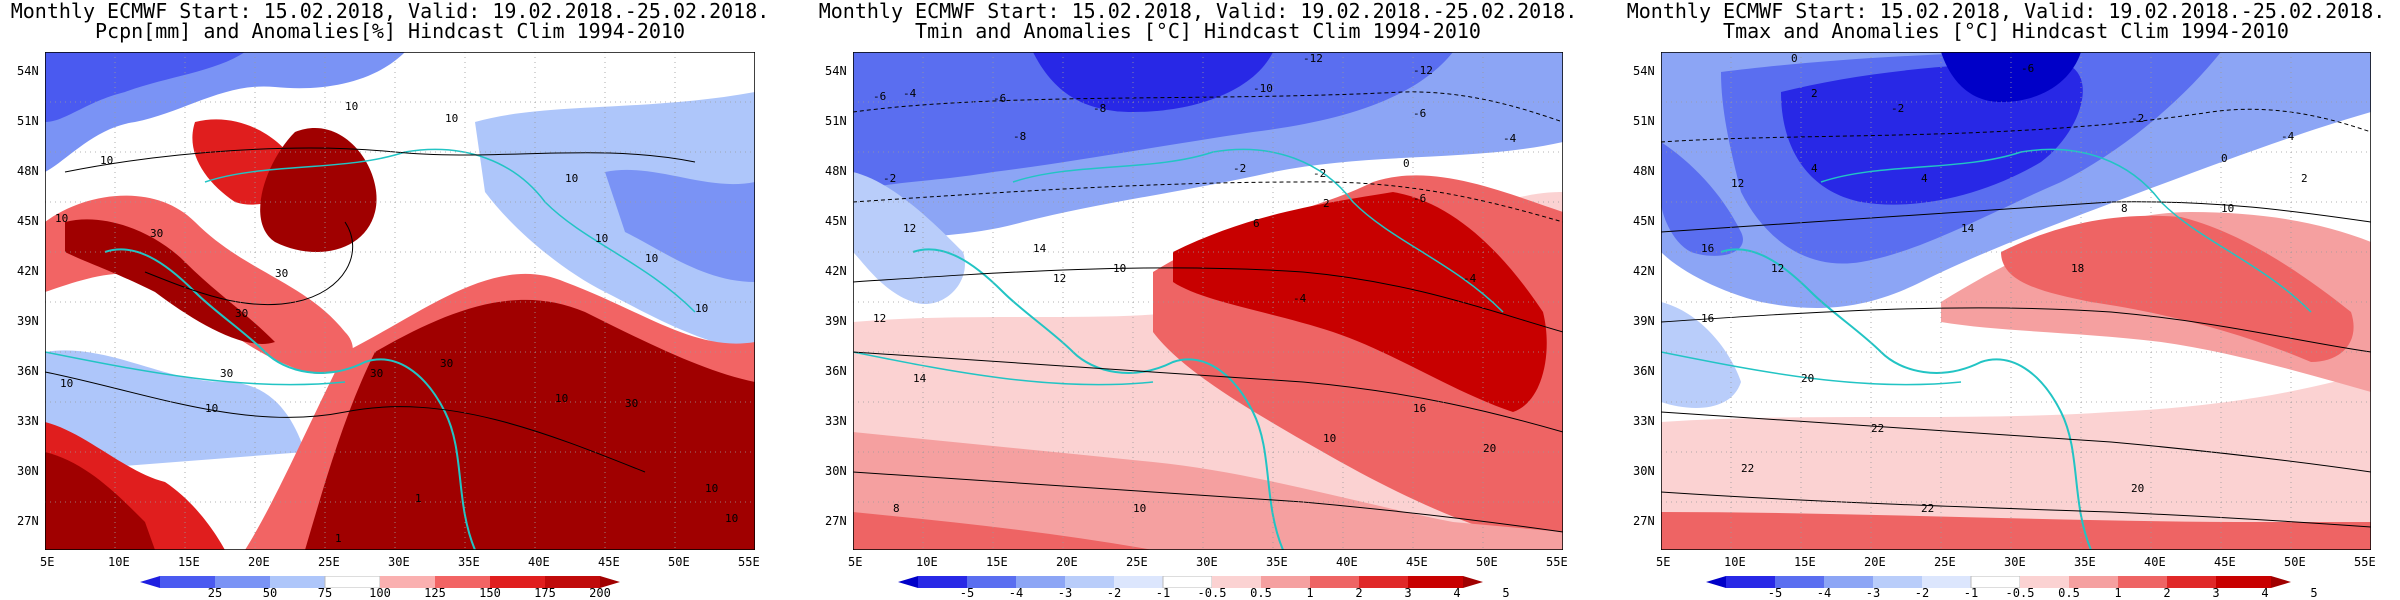  I want to click on lat-tick: 39N, so click(28, 321).